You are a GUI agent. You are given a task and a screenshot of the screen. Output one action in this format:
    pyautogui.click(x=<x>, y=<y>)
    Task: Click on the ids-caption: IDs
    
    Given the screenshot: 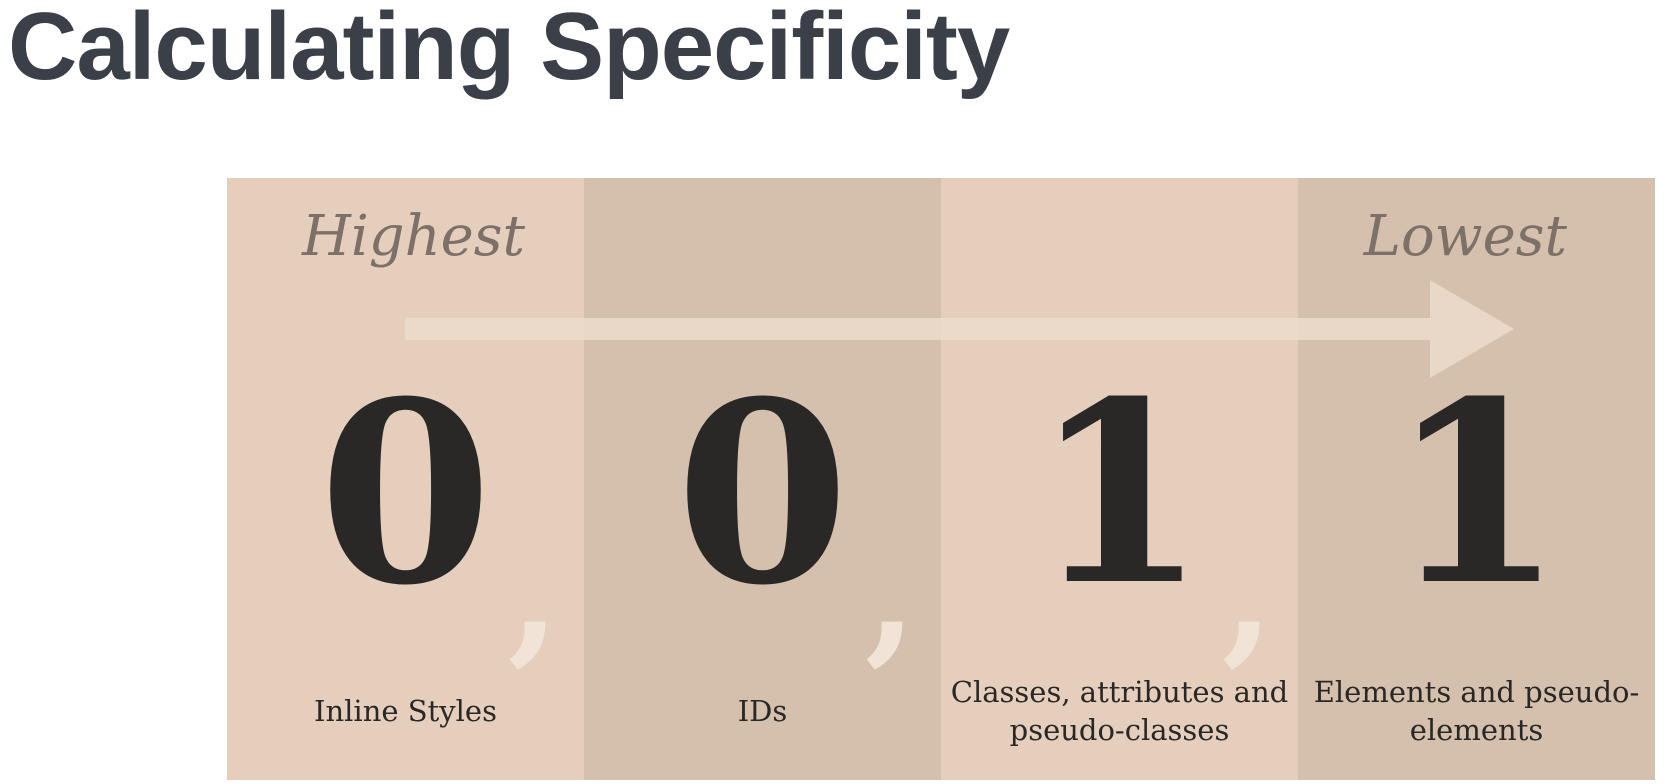 What is the action you would take?
    pyautogui.click(x=762, y=711)
    